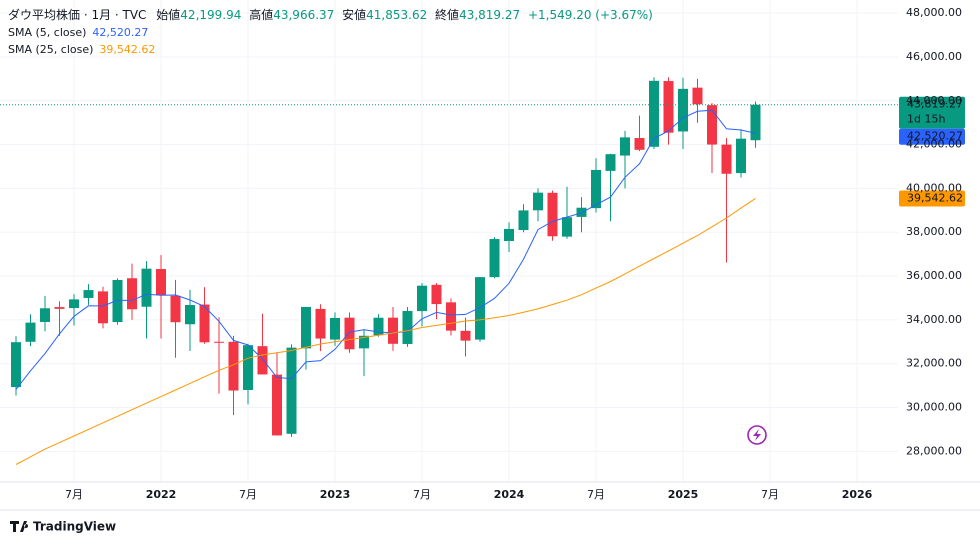 This screenshot has height=545, width=980. I want to click on x-tick-label: 2023, so click(335, 494).